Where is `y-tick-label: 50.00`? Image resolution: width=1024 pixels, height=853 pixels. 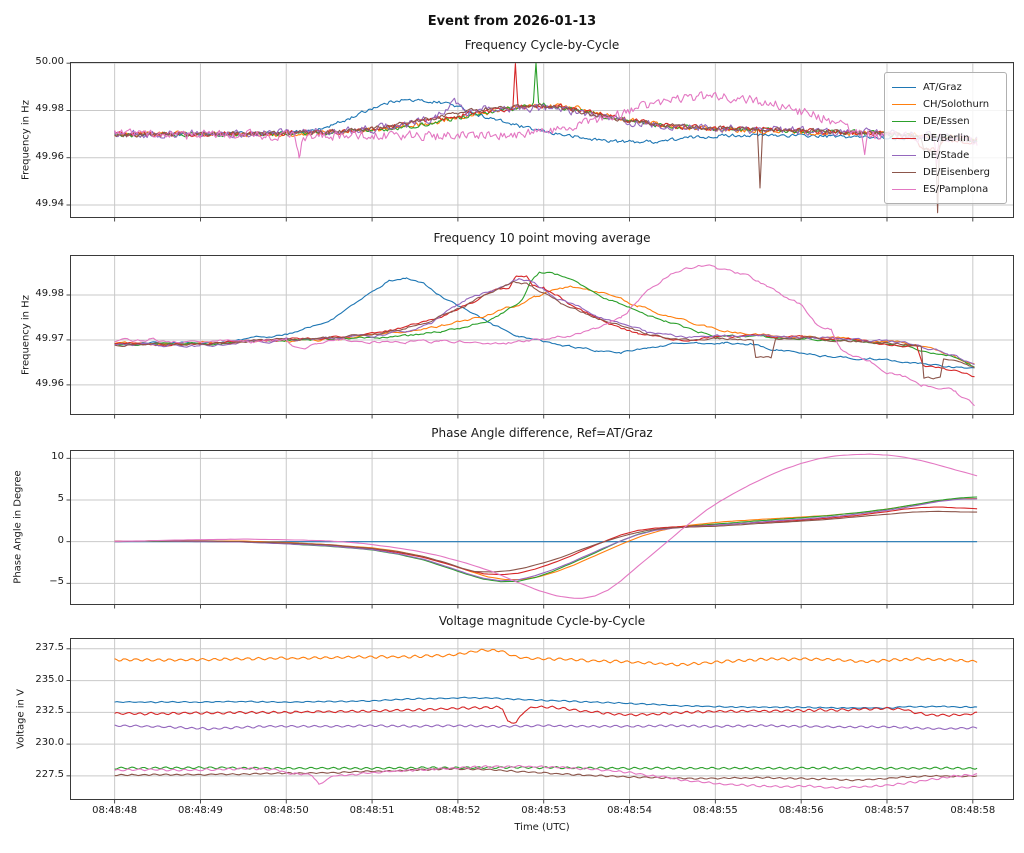 y-tick-label: 50.00 is located at coordinates (49, 62).